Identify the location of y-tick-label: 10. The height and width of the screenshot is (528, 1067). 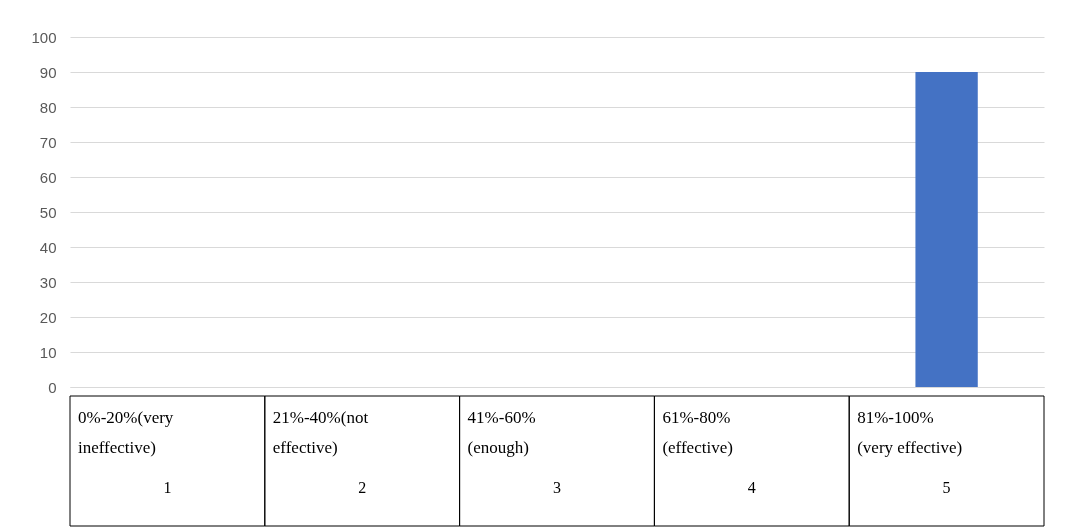
(48, 352).